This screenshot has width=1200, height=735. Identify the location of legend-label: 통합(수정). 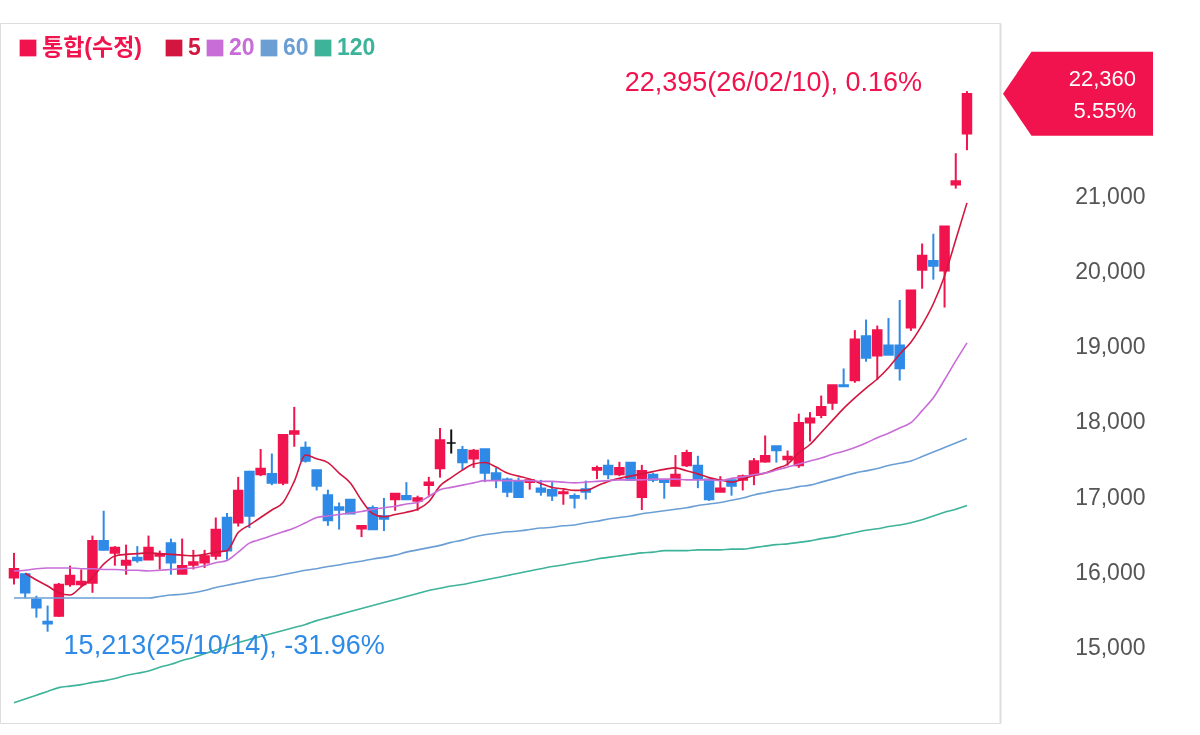
(92, 47).